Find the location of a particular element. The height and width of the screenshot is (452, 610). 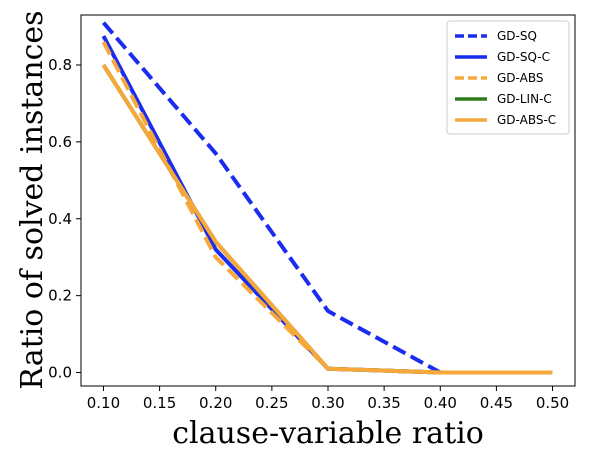

legend-label: GD-ABS is located at coordinates (520, 78).